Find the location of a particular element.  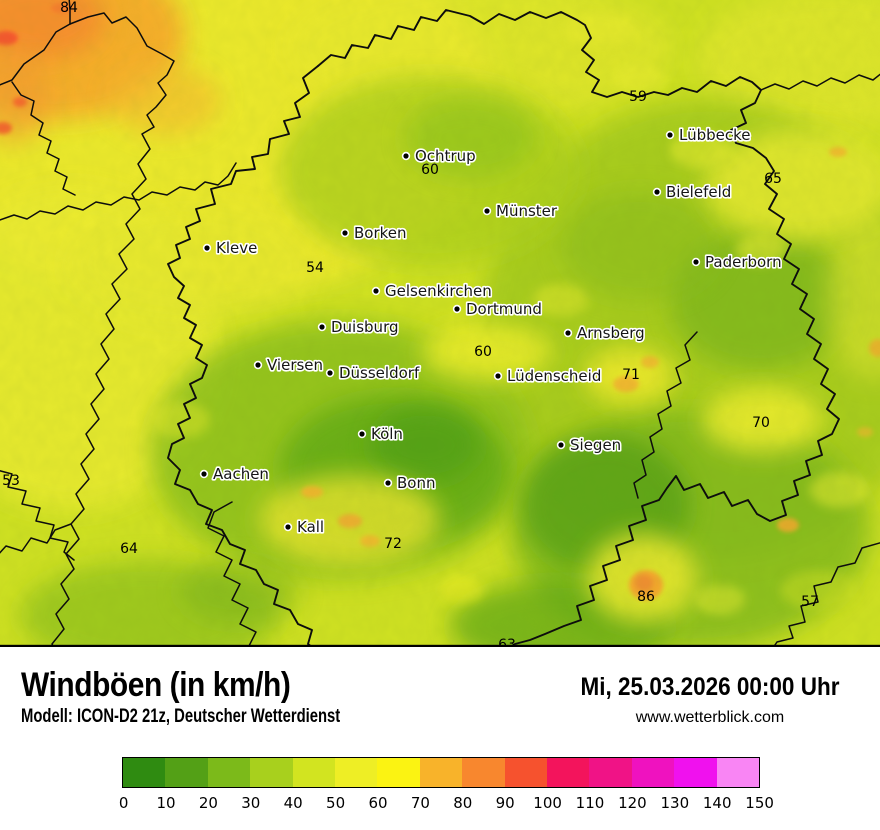

city-marker: Dortmund is located at coordinates (498, 309).